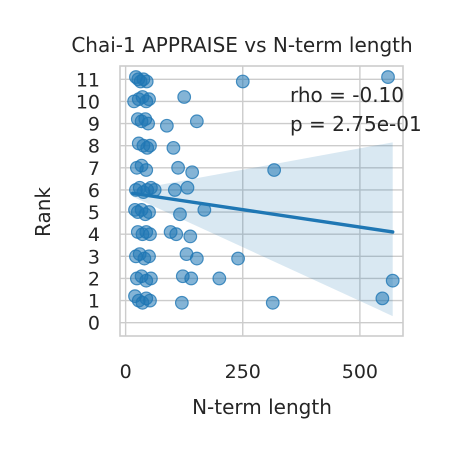  I want to click on y-axis-label: Rank, so click(43, 212).